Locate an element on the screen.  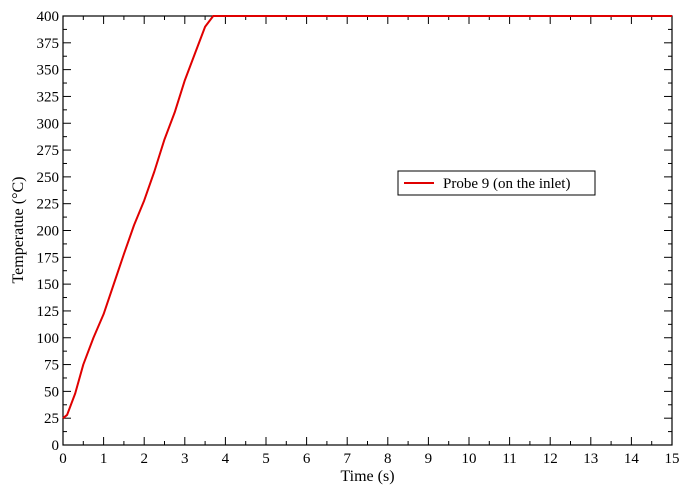
y-tick-label: 25 is located at coordinates (51, 419).